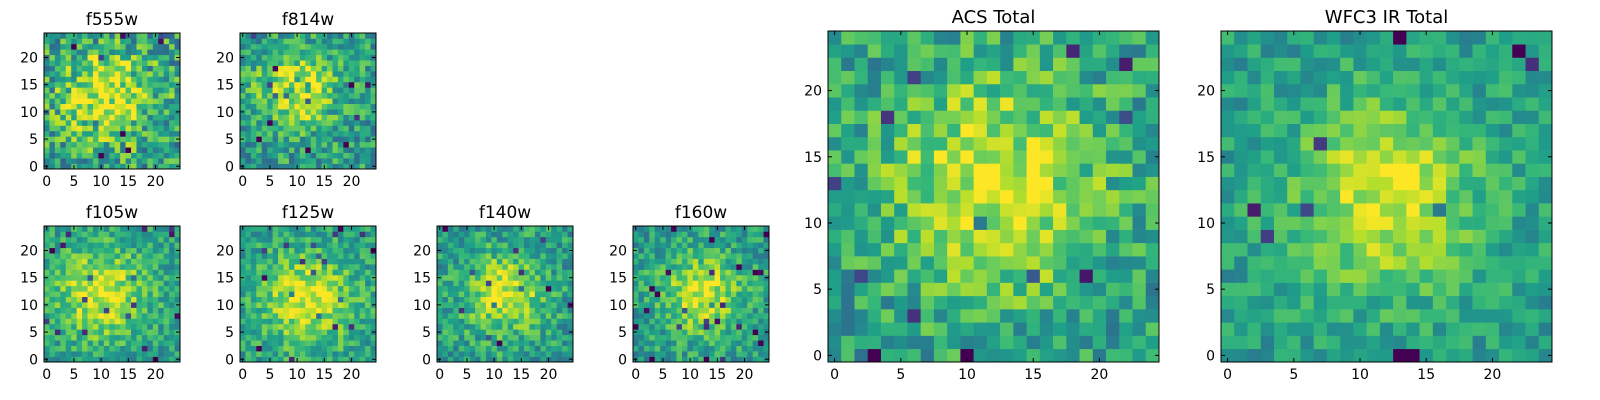 This screenshot has width=1600, height=400. Describe the element at coordinates (422, 251) in the screenshot. I see `y-tick-label: 20` at that location.